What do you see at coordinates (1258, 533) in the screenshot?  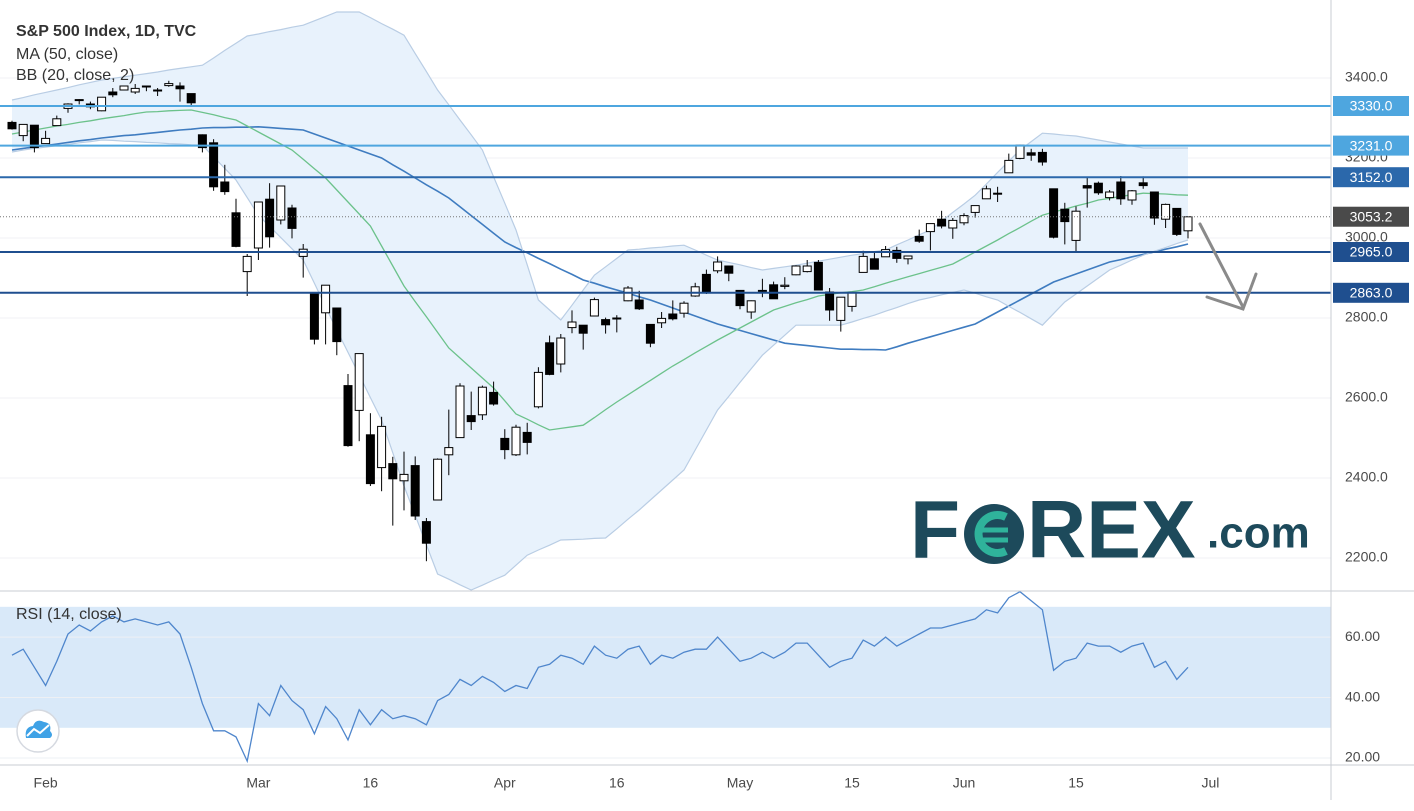 I see `logo-text: .com` at bounding box center [1258, 533].